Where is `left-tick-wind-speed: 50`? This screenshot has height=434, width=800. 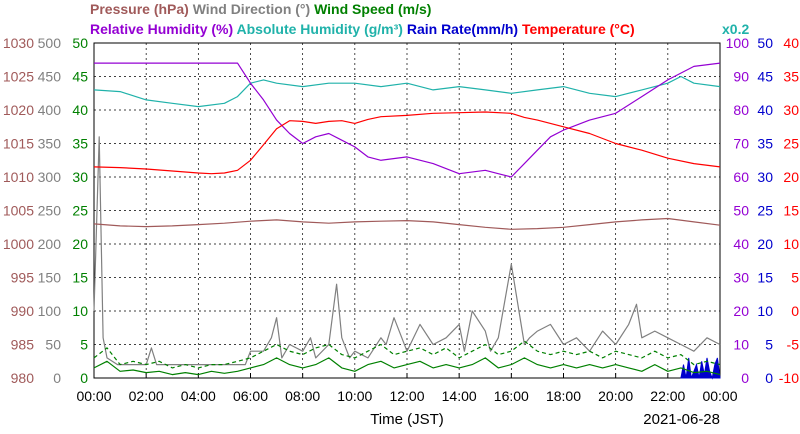 left-tick-wind-speed: 50 is located at coordinates (80, 43).